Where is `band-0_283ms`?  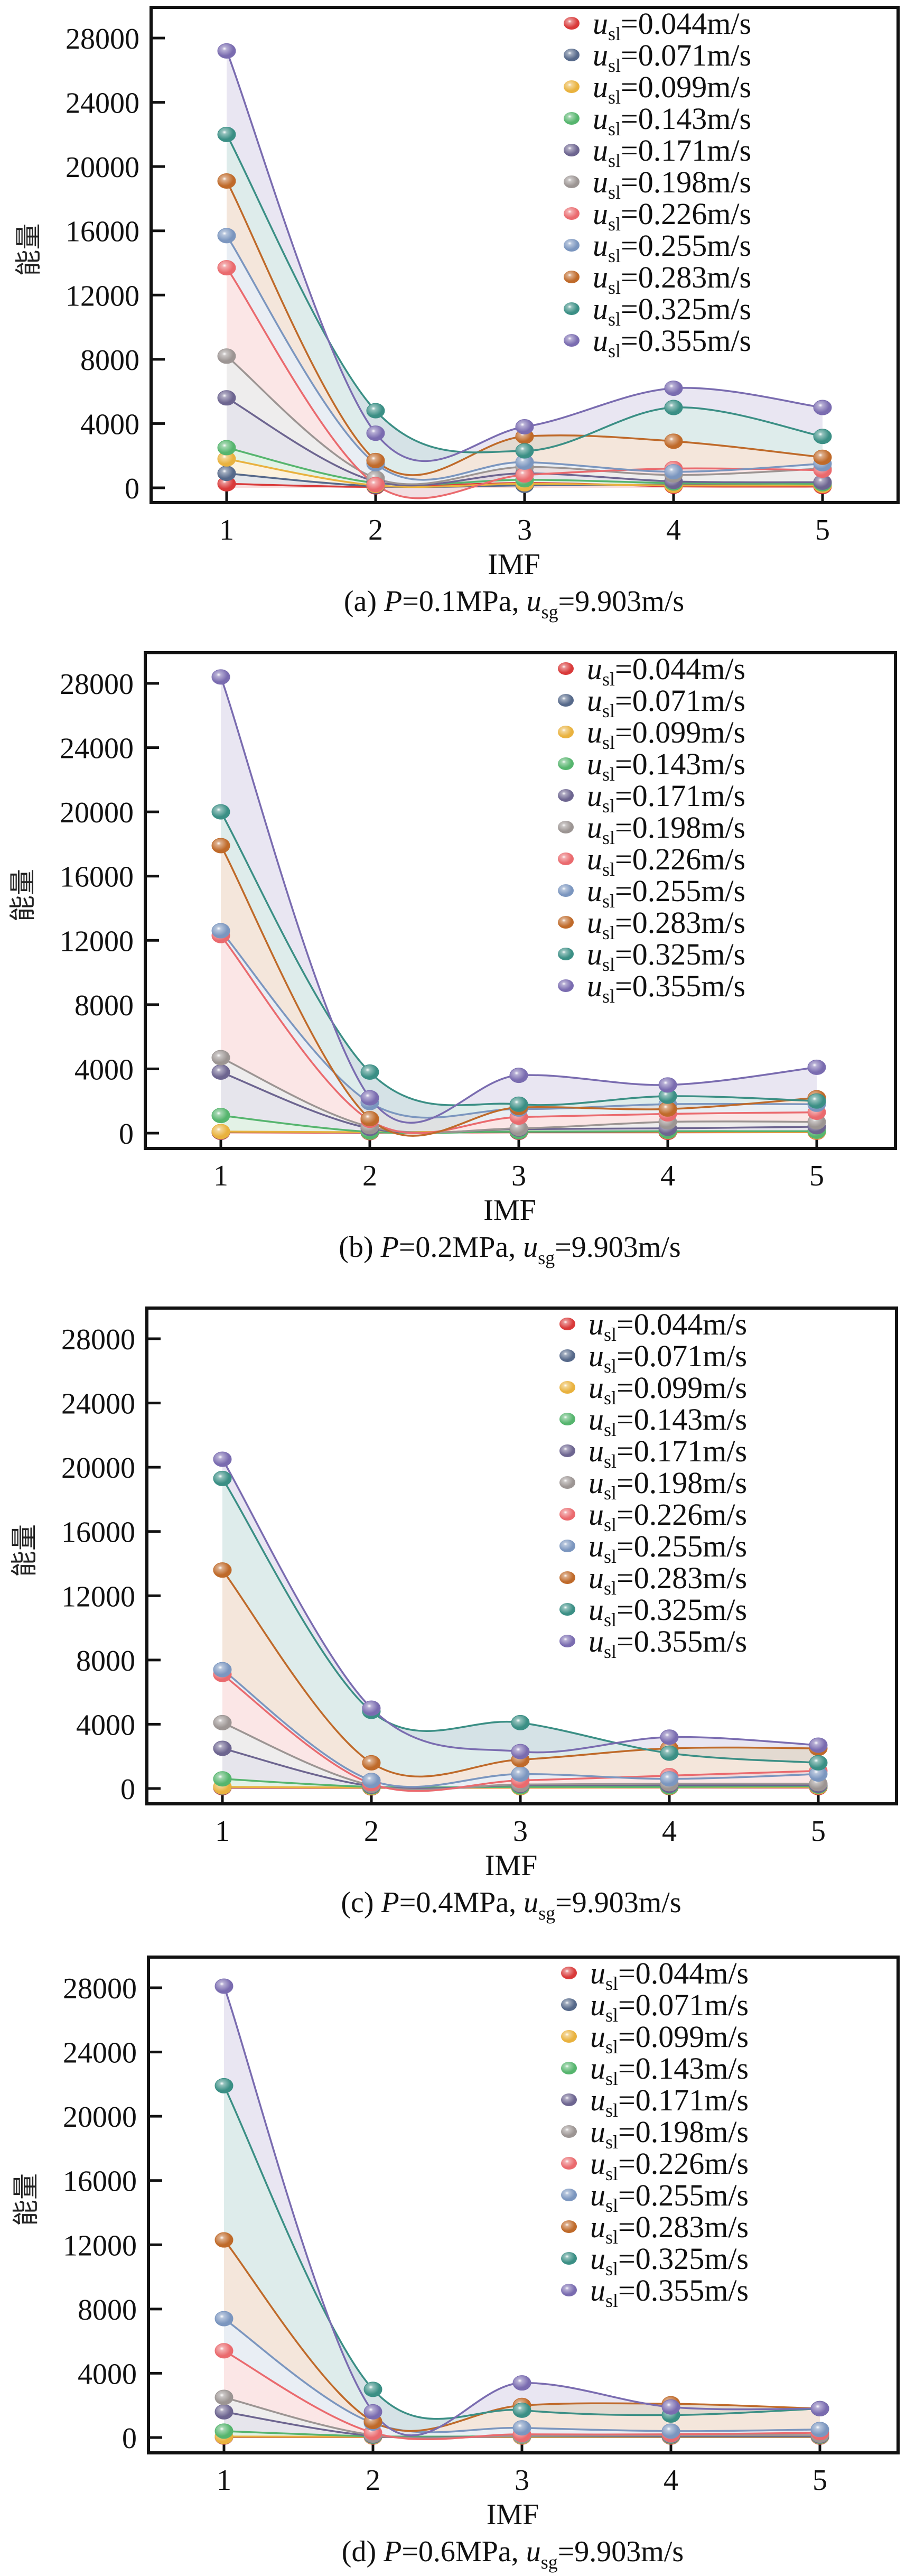 band-0_283ms is located at coordinates (520, 1678).